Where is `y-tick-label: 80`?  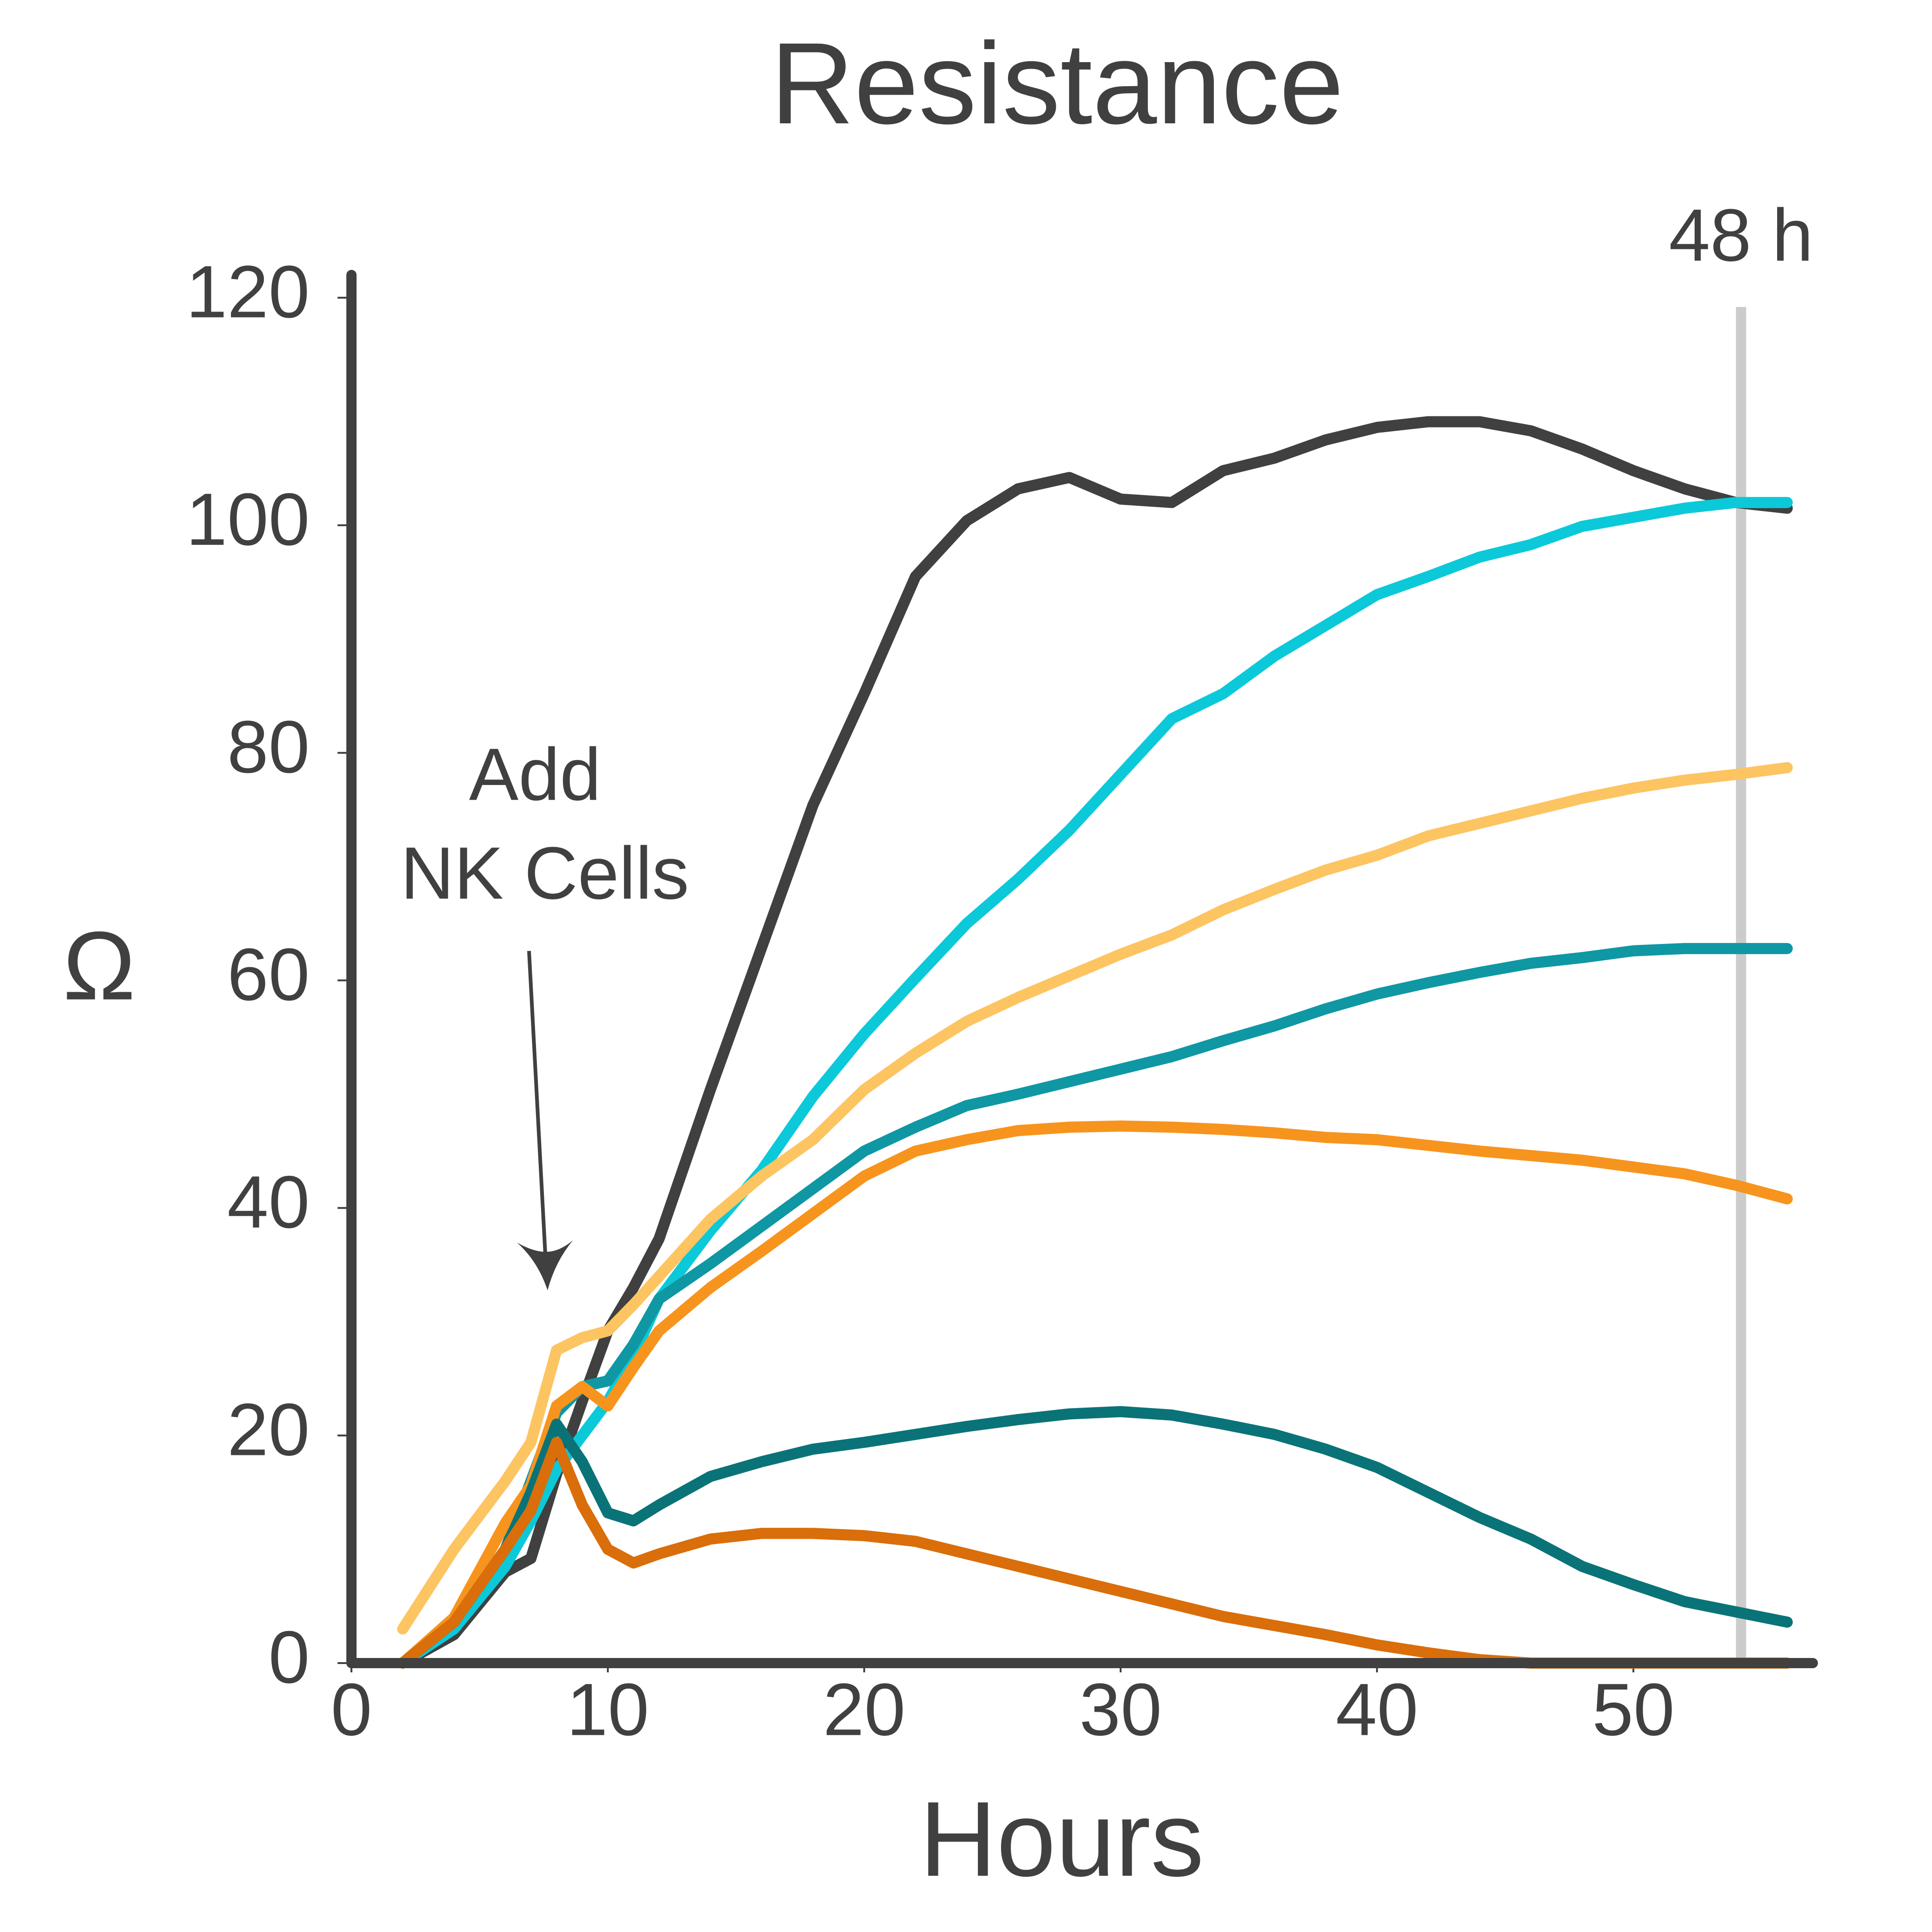 y-tick-label: 80 is located at coordinates (268, 746).